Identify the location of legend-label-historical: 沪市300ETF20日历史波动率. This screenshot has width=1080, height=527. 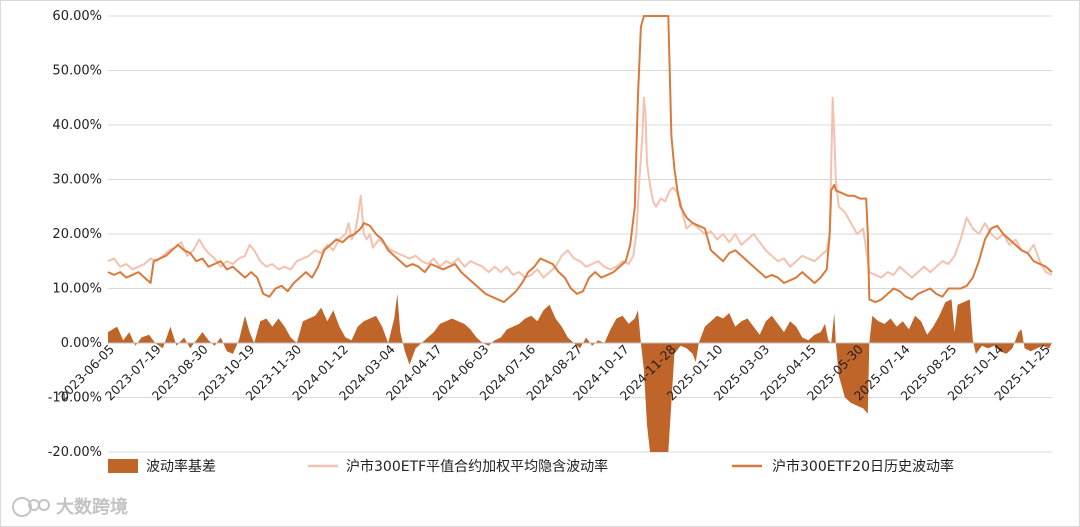
(863, 466).